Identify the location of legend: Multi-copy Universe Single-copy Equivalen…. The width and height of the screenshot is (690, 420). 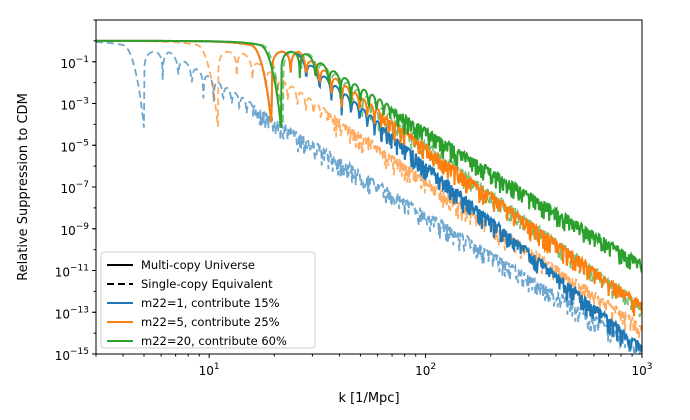
(208, 300).